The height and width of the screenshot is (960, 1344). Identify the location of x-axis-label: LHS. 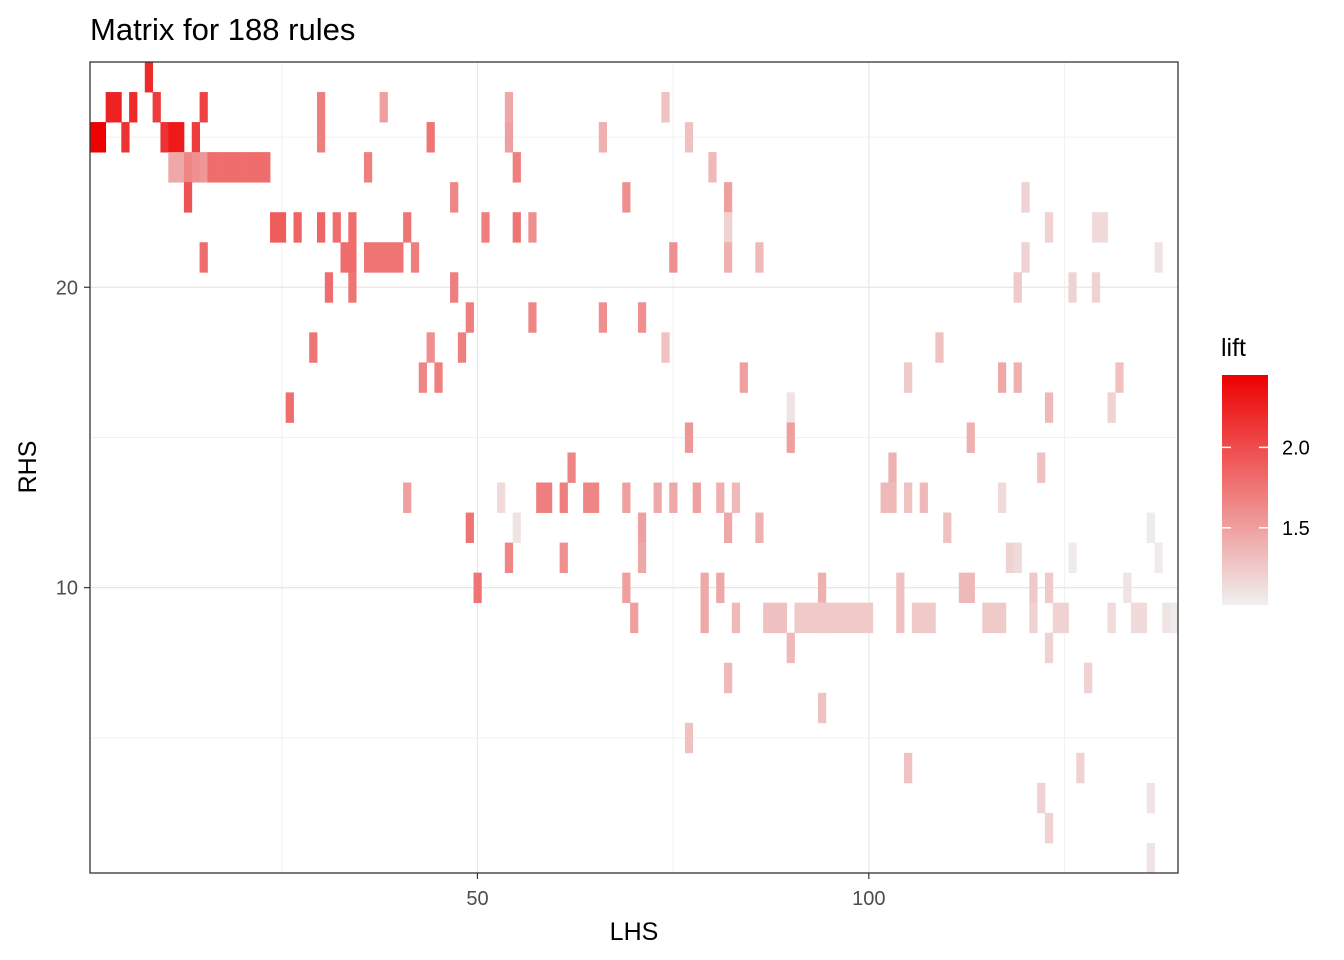
(634, 932).